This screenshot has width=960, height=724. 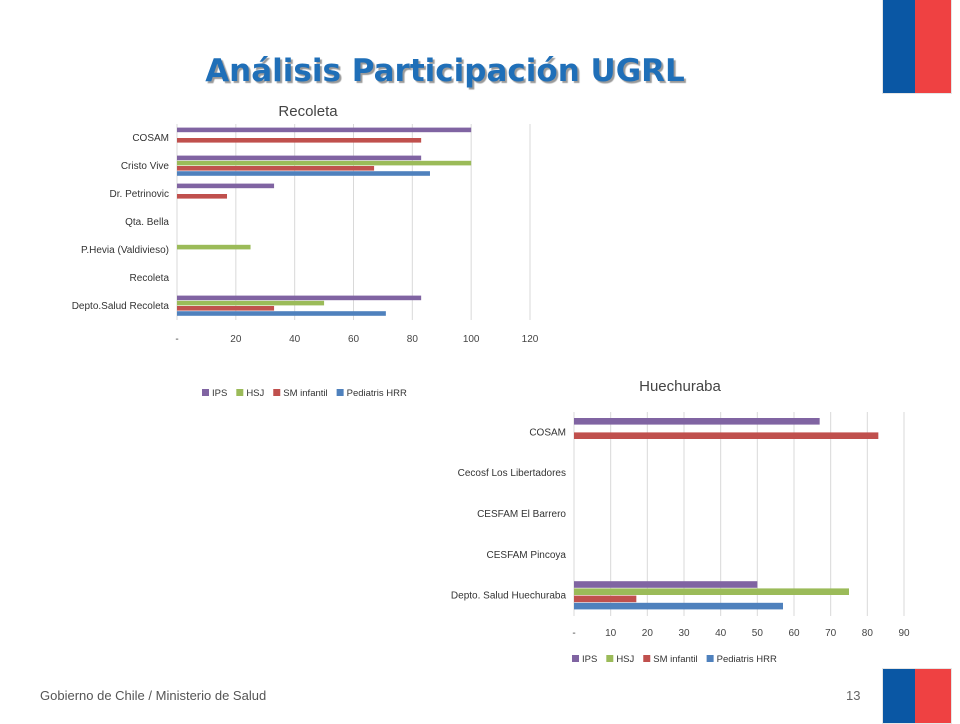 I want to click on x-tick-label: 90, so click(x=904, y=633).